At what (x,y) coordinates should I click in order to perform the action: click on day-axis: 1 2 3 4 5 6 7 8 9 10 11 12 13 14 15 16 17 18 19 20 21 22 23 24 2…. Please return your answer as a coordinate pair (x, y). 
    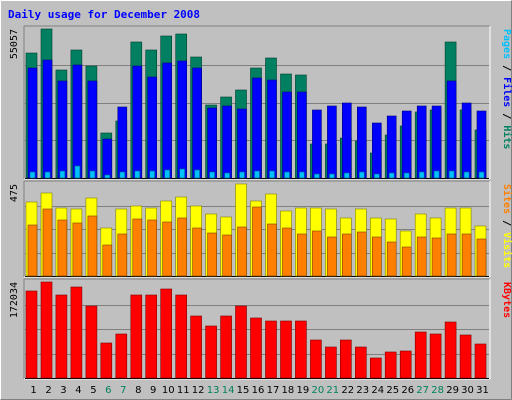
    Looking at the image, I should click on (259, 390).